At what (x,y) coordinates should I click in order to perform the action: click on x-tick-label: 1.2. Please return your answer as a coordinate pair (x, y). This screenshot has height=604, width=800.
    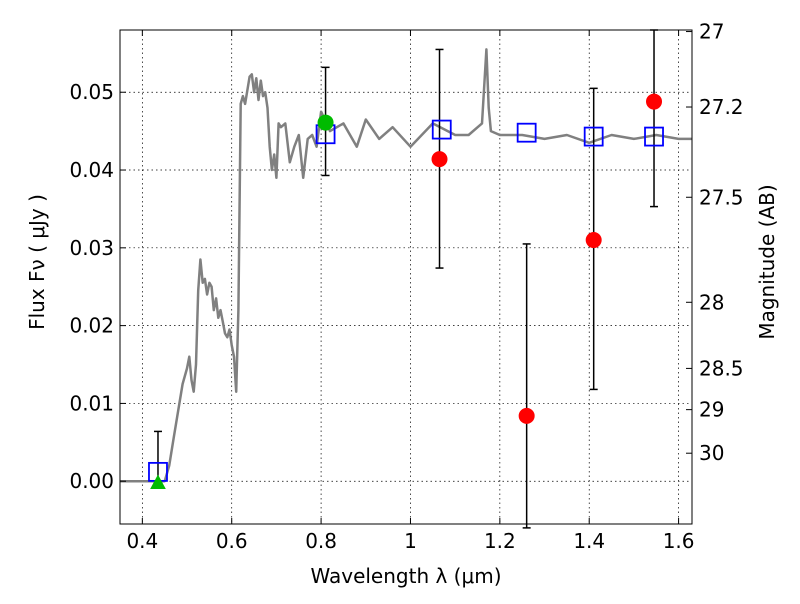
    Looking at the image, I should click on (500, 541).